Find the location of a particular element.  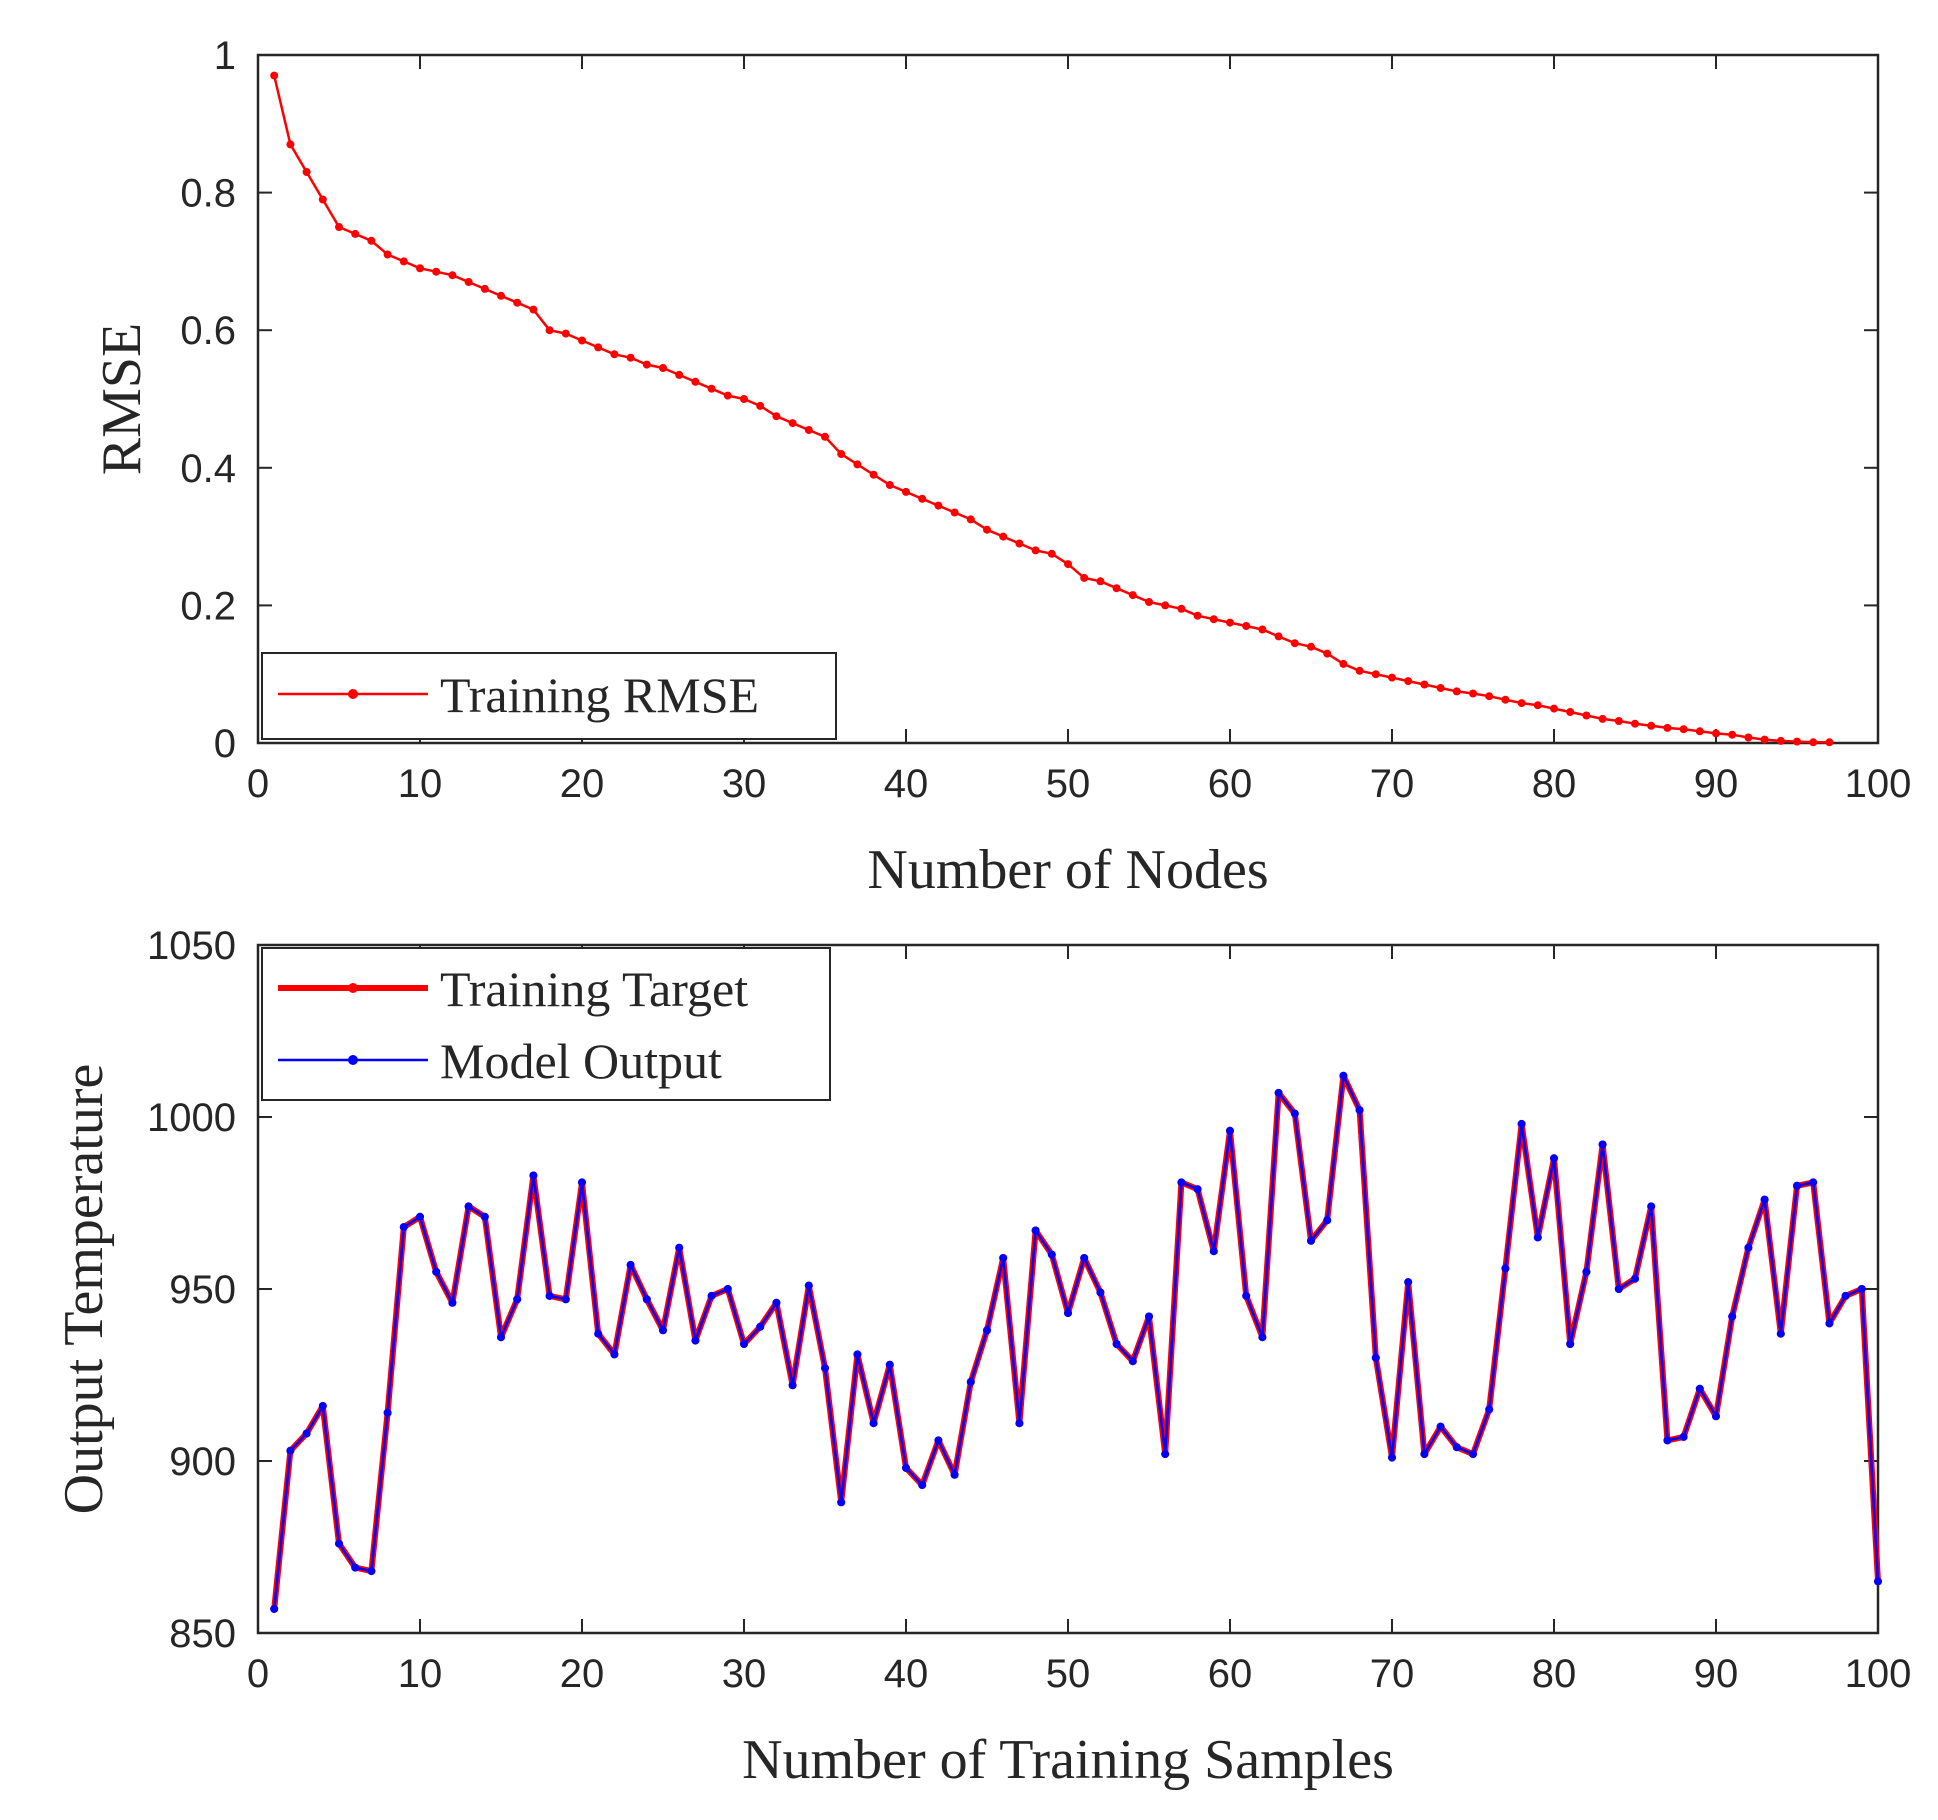

temperature-x-axis-label: Number of Training Samples is located at coordinates (1068, 1760).